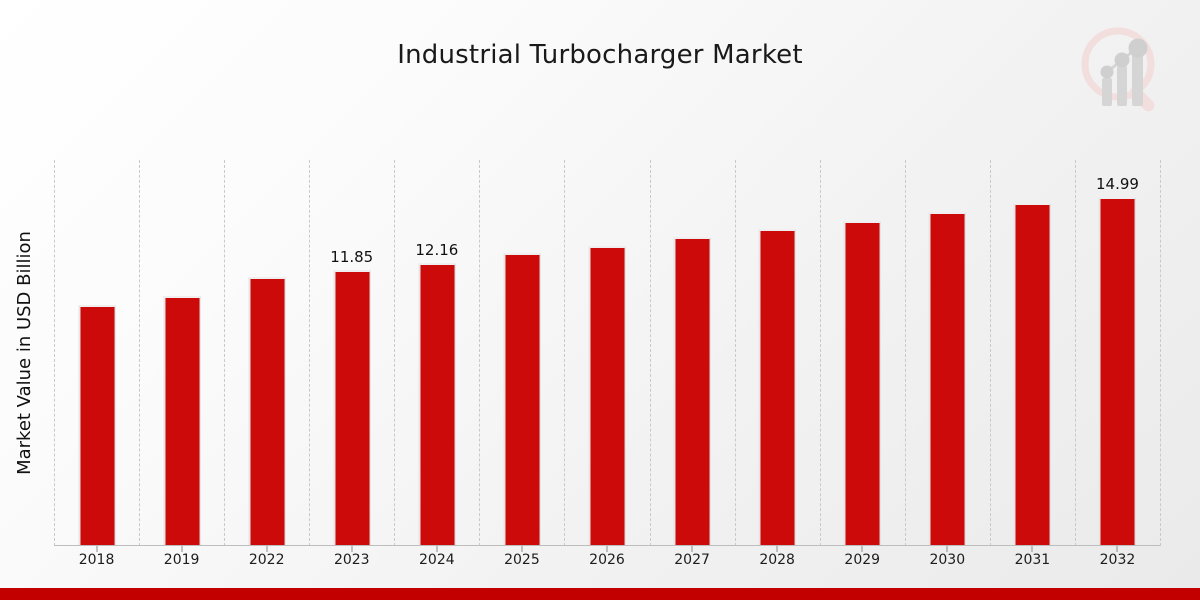  Describe the element at coordinates (182, 421) in the screenshot. I see `bar-2019` at that location.